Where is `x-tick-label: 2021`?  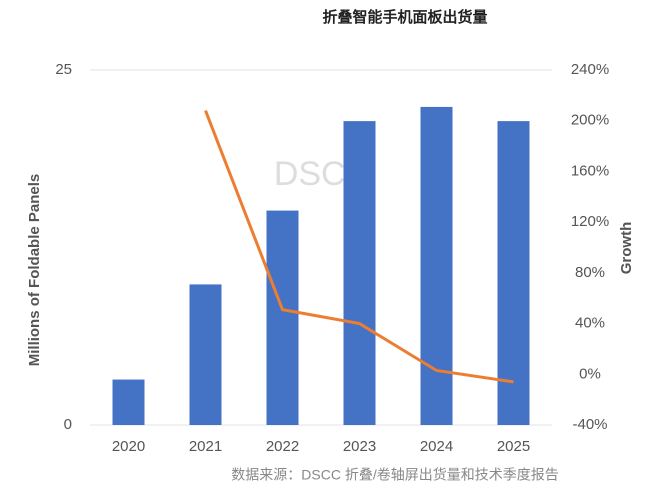 x-tick-label: 2021 is located at coordinates (205, 446).